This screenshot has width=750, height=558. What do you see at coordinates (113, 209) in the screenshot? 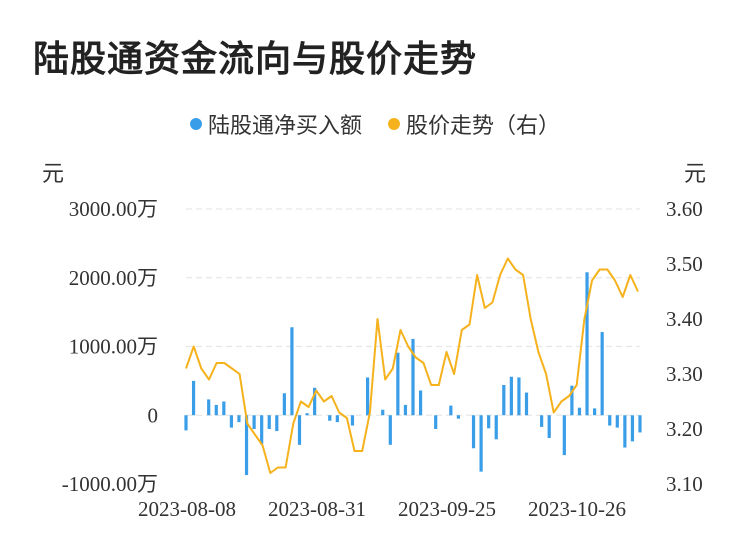
I see `left-tick-label: 3000.00万` at bounding box center [113, 209].